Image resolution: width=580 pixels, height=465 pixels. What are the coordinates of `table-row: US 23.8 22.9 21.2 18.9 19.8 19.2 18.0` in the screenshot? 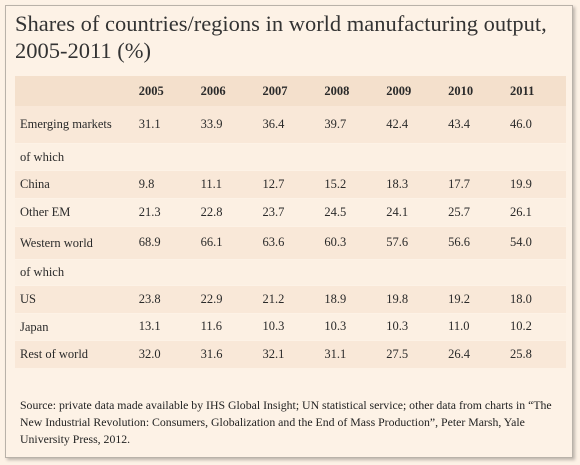 It's located at (290, 299).